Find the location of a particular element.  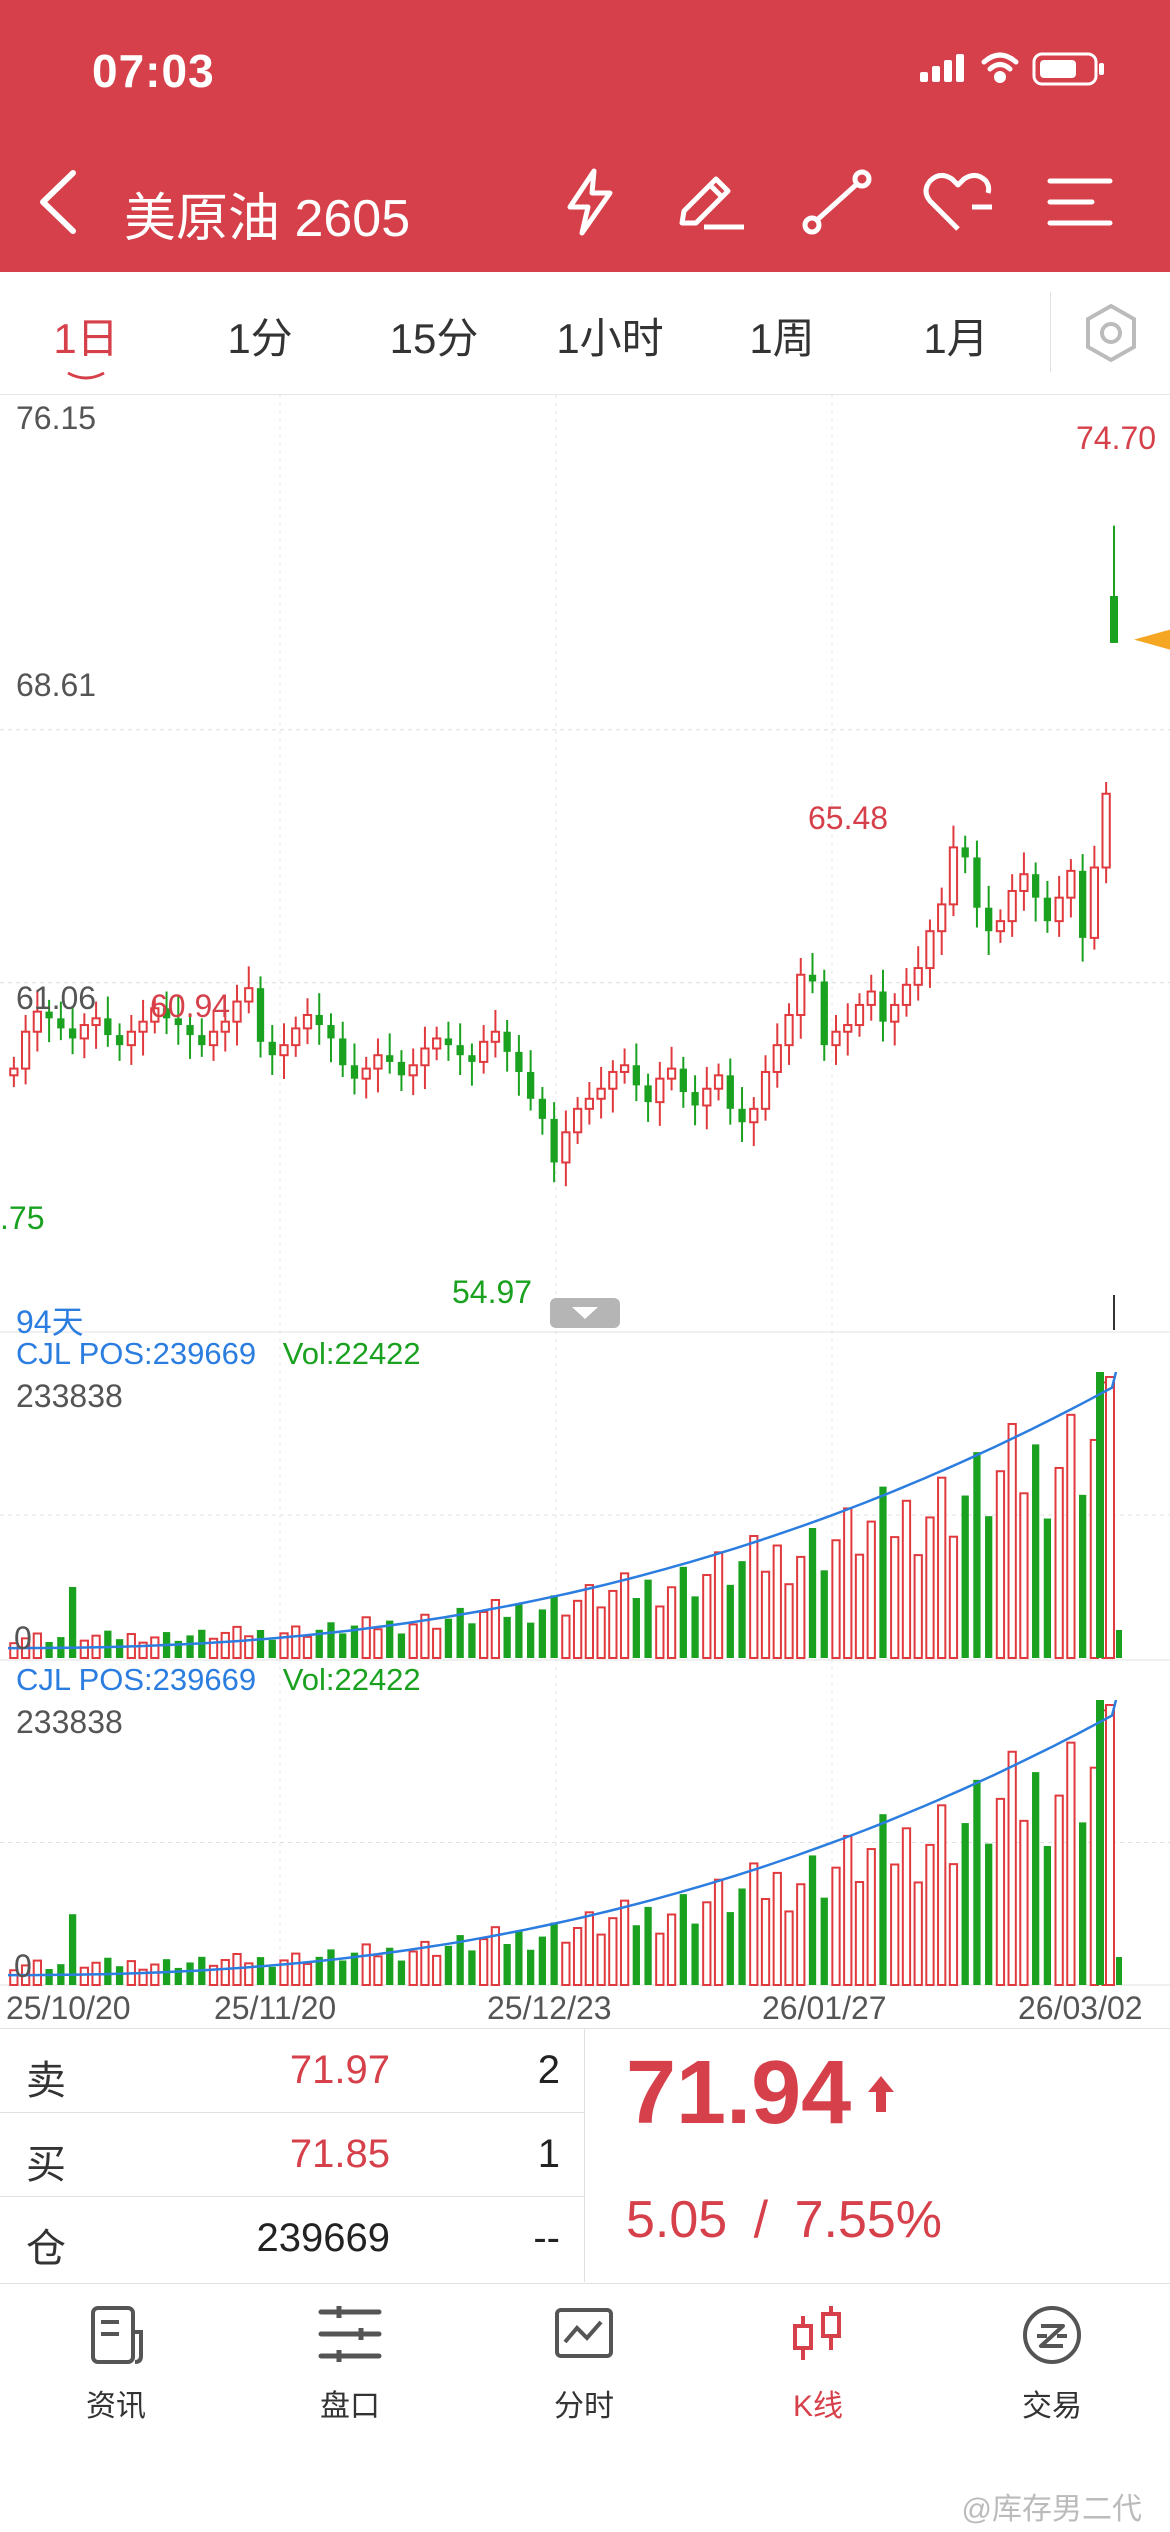

favorite-button is located at coordinates (958, 202).